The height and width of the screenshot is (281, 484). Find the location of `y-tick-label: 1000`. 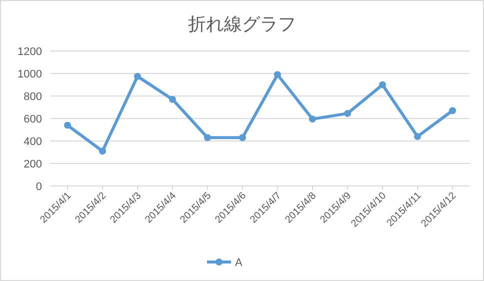

y-tick-label: 1000 is located at coordinates (30, 74).